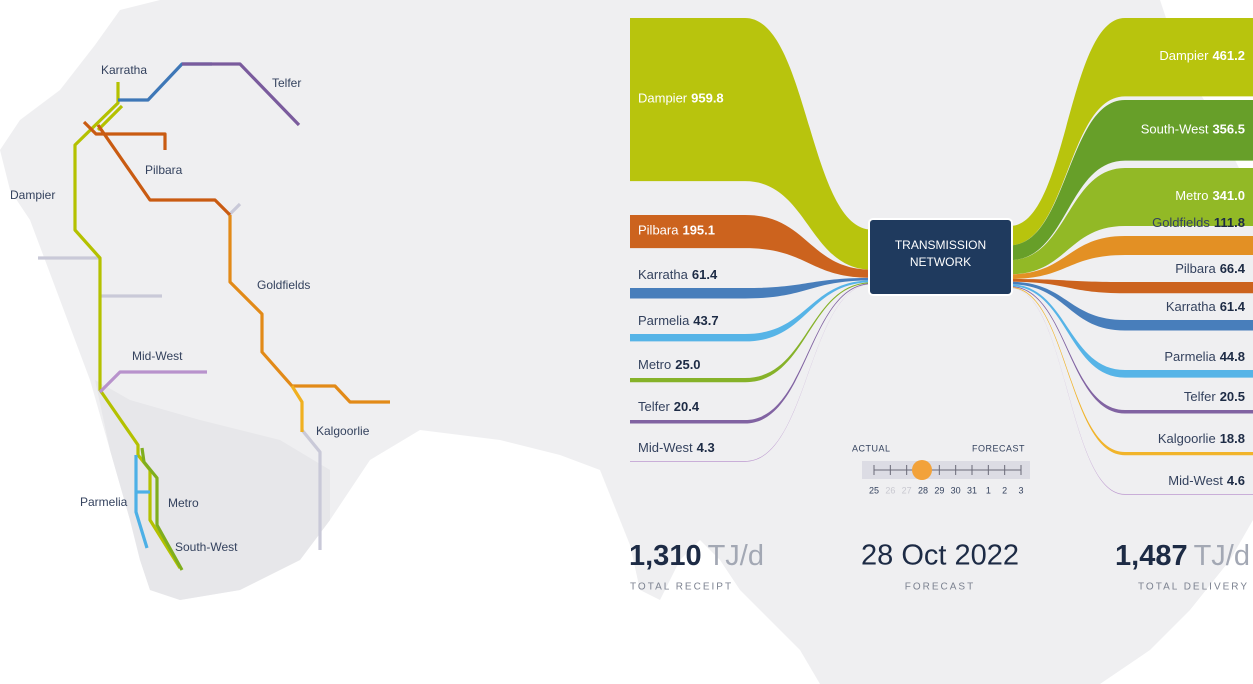 This screenshot has height=684, width=1253. What do you see at coordinates (874, 490) in the screenshot?
I see `timeline-day: 25` at bounding box center [874, 490].